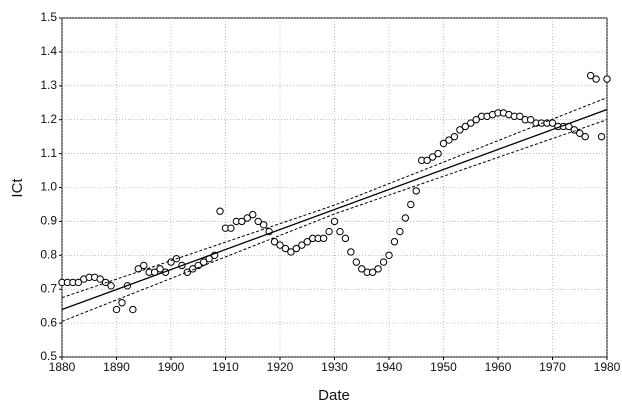 This screenshot has height=405, width=622. I want to click on x-tick-label: 1970, so click(552, 367).